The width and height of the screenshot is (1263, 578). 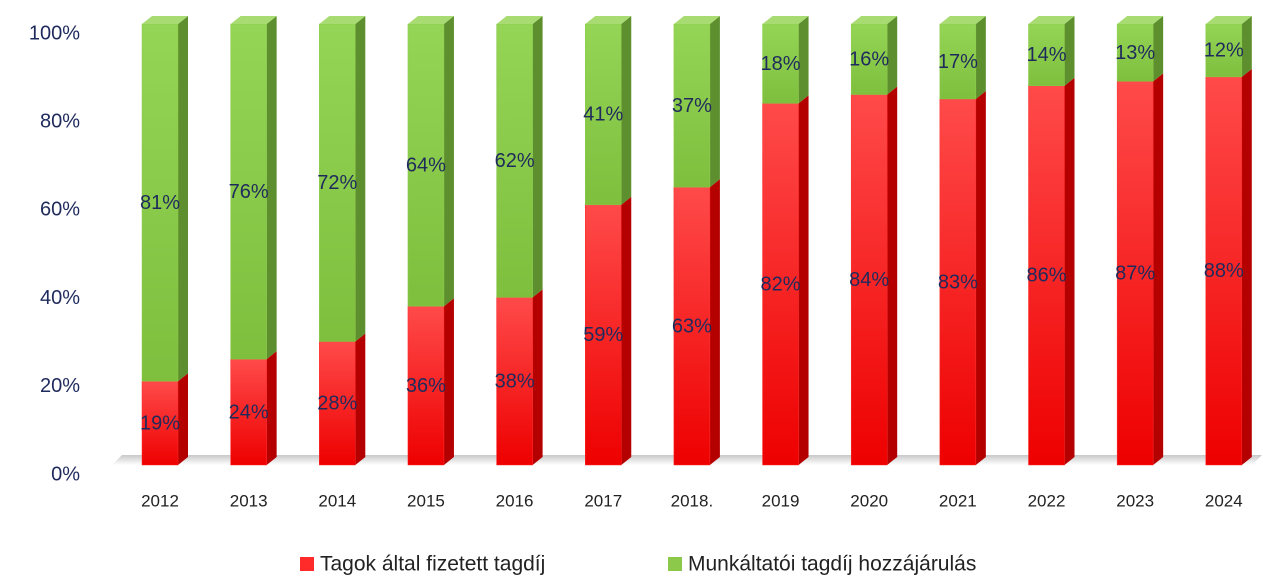 What do you see at coordinates (869, 60) in the screenshot?
I see `value-label: 16%` at bounding box center [869, 60].